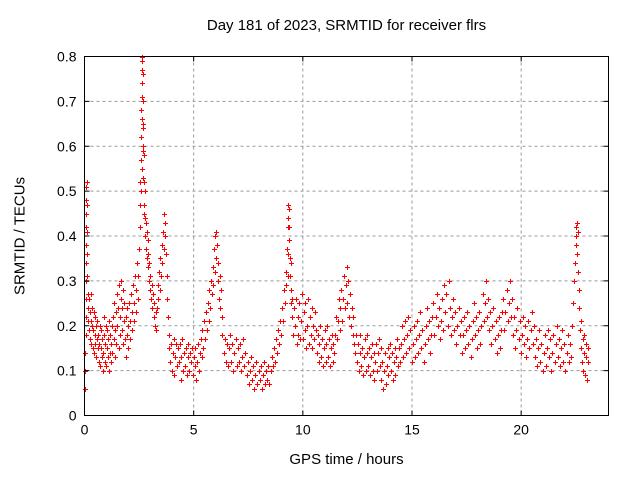 This screenshot has width=640, height=480. I want to click on y-tick-label: 0.4, so click(67, 236).